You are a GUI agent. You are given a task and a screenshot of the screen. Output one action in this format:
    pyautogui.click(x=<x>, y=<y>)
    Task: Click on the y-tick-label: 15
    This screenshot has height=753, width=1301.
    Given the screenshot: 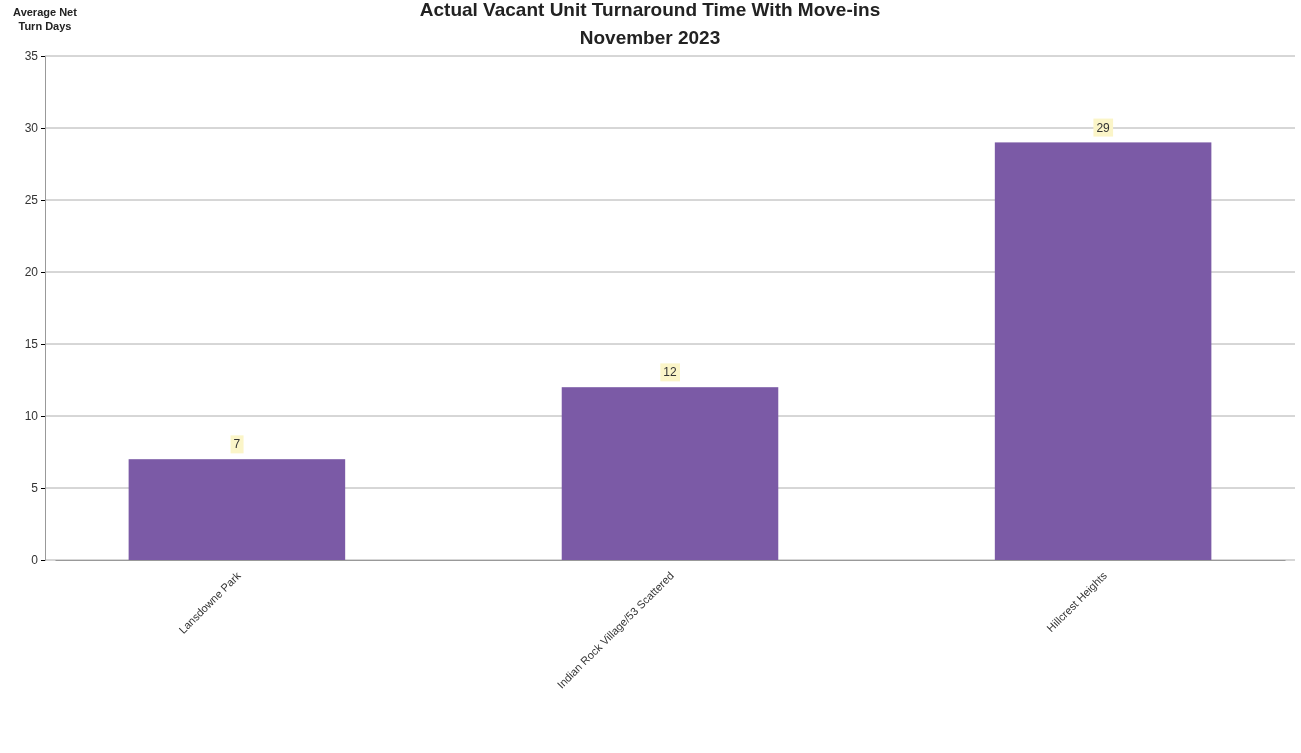 What is the action you would take?
    pyautogui.click(x=31, y=344)
    